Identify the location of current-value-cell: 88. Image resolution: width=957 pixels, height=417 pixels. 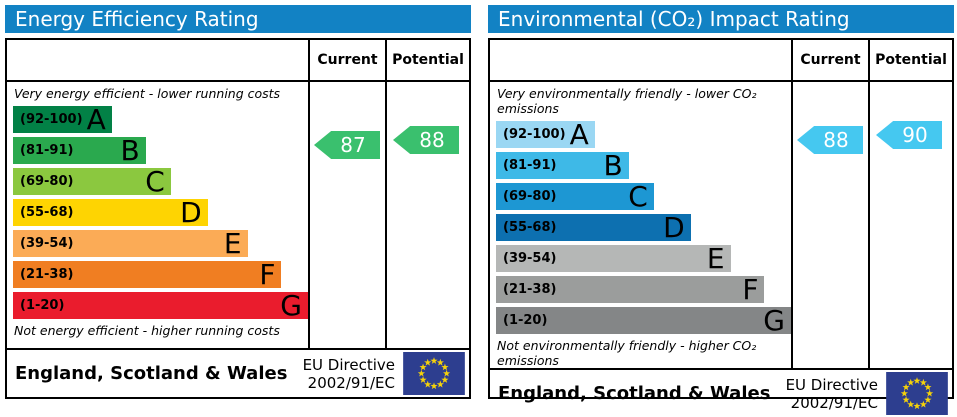
(831, 225).